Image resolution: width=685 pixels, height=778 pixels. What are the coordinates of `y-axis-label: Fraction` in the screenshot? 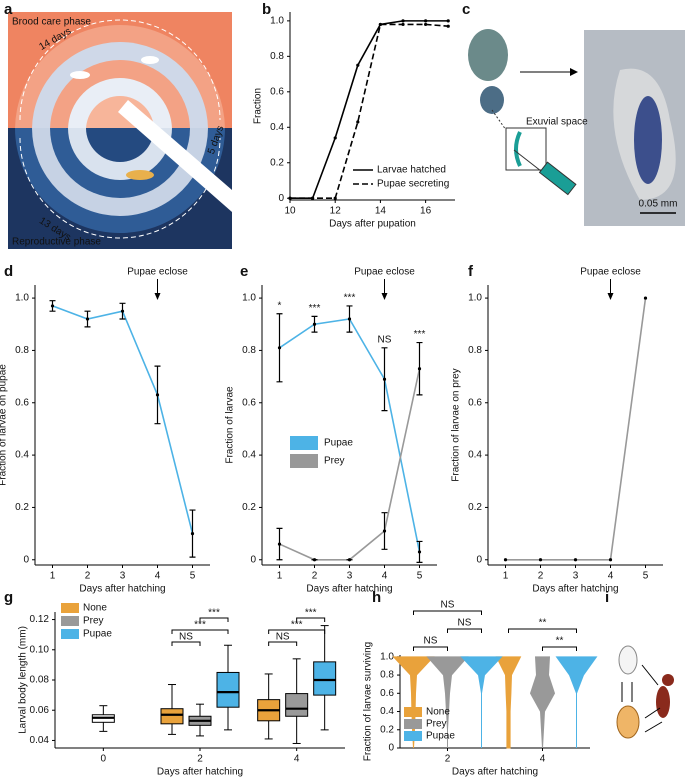 It's located at (258, 106).